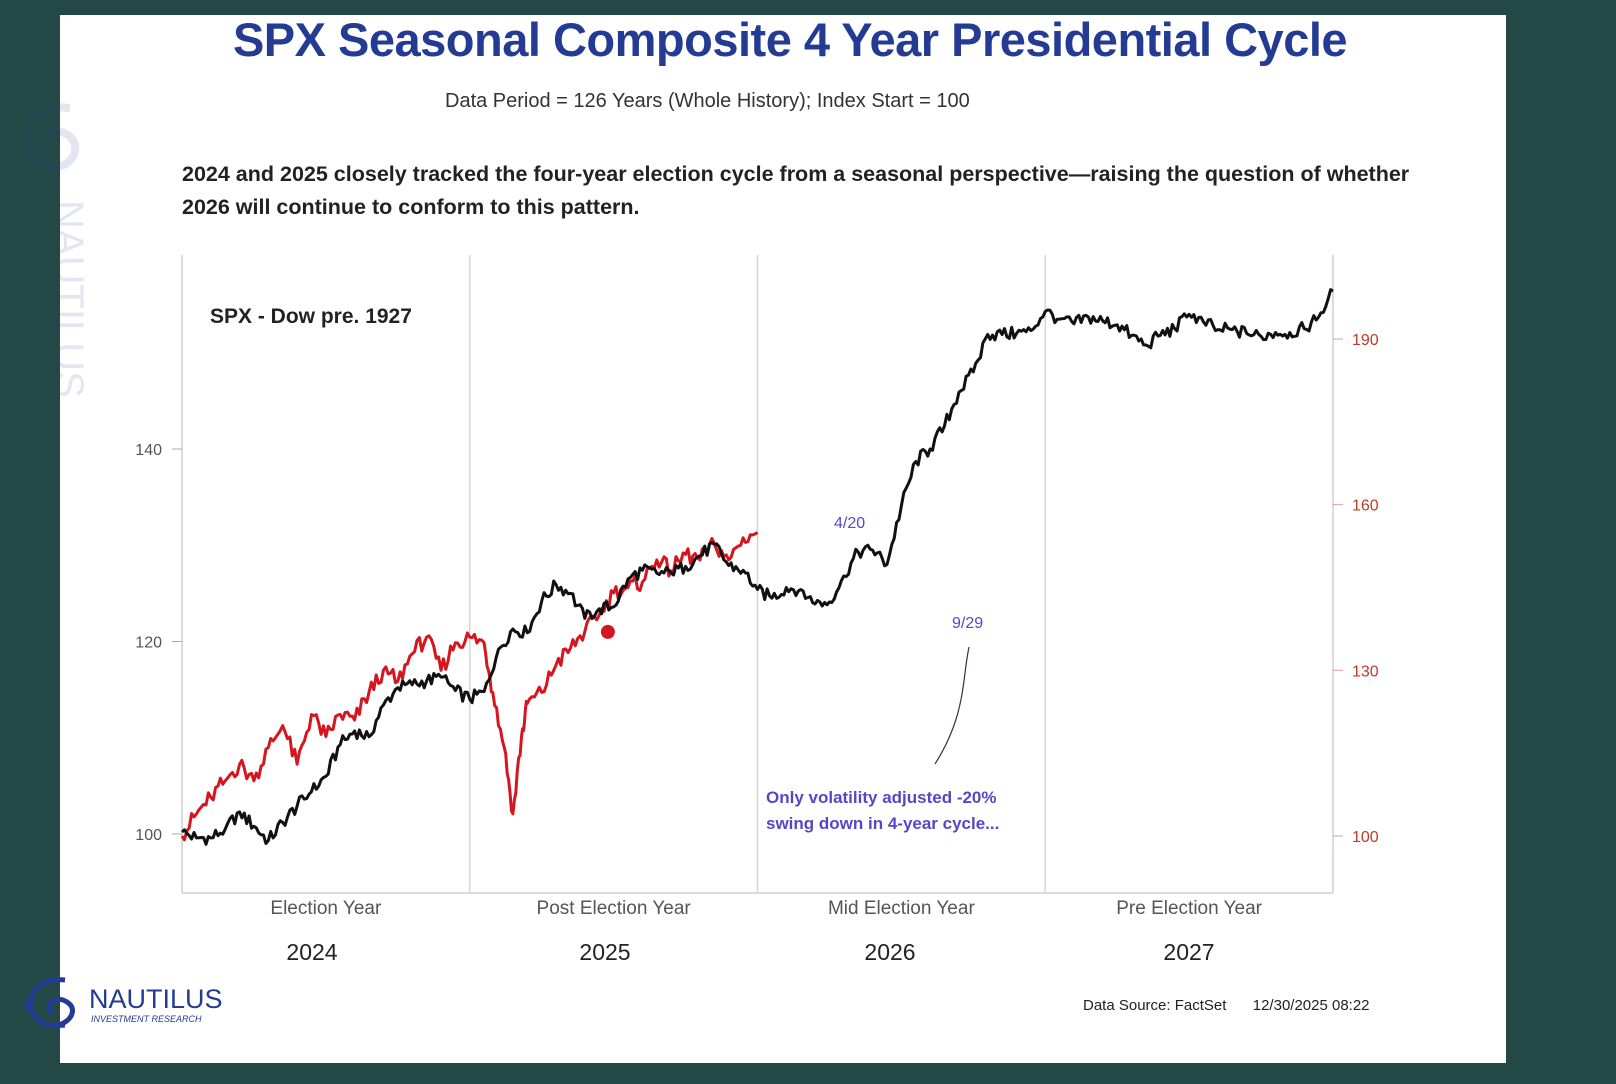  Describe the element at coordinates (148, 450) in the screenshot. I see `left-tick-label: 140` at that location.